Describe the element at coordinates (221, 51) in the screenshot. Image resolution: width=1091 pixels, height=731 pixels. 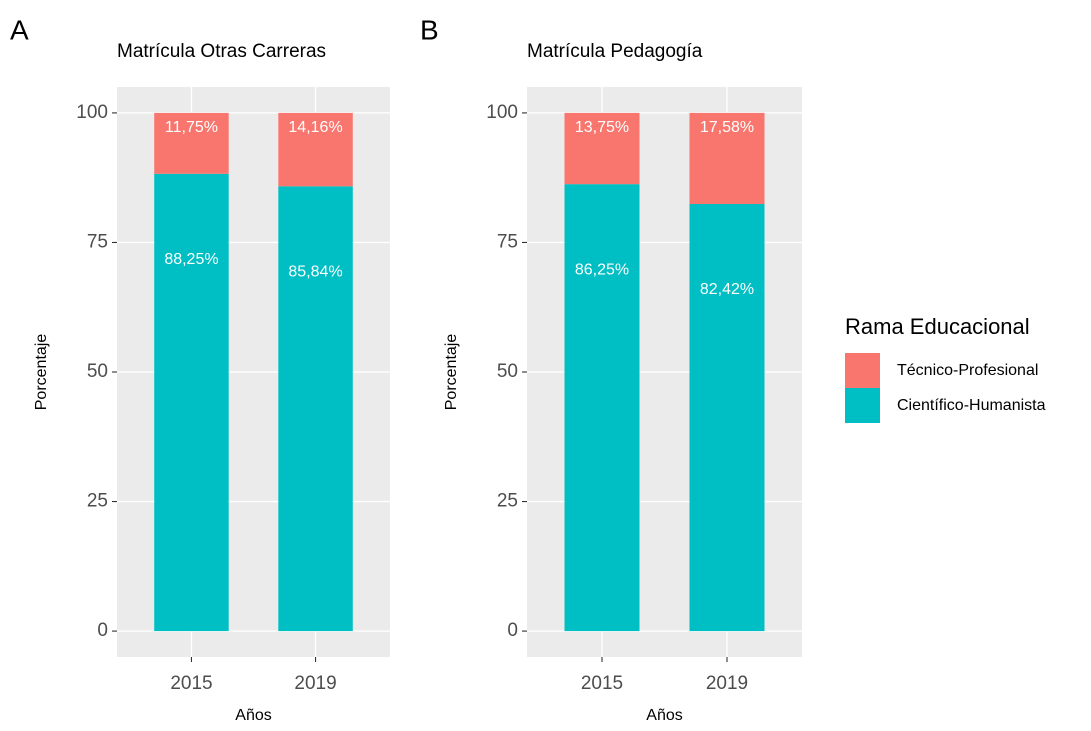
I see `chart-title: Matrícula Otras Carreras` at that location.